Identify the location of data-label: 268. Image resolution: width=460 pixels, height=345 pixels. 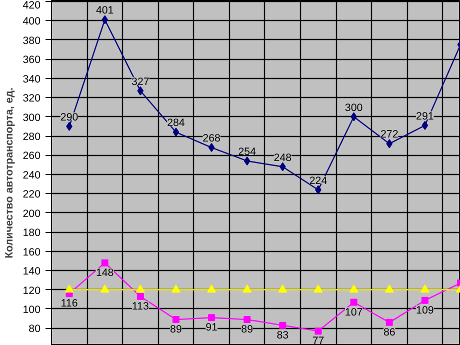
(211, 138).